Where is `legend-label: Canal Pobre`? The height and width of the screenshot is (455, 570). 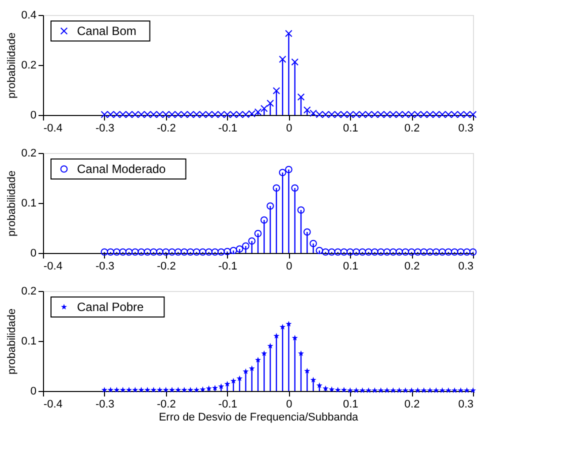 legend-label: Canal Pobre is located at coordinates (110, 307).